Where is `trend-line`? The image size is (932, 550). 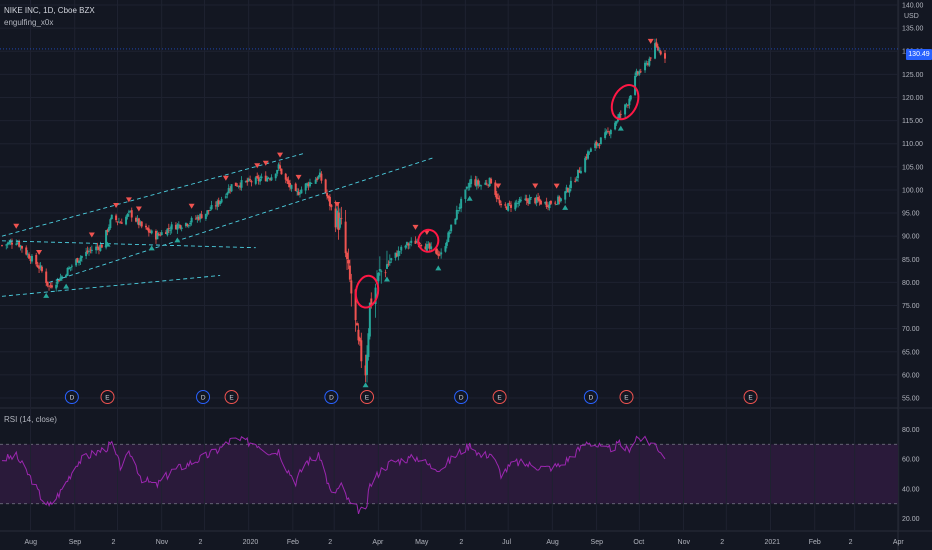
trend-line is located at coordinates (153, 194).